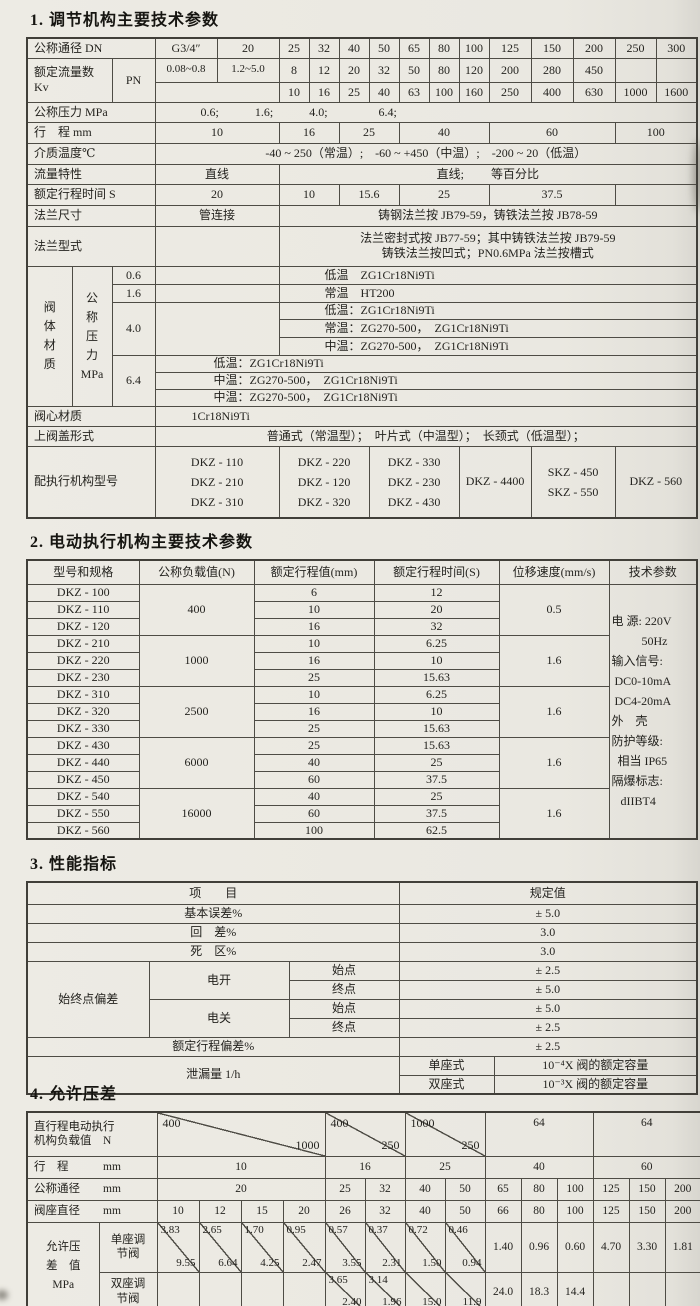  I want to click on cell: 0.5, so click(554, 609).